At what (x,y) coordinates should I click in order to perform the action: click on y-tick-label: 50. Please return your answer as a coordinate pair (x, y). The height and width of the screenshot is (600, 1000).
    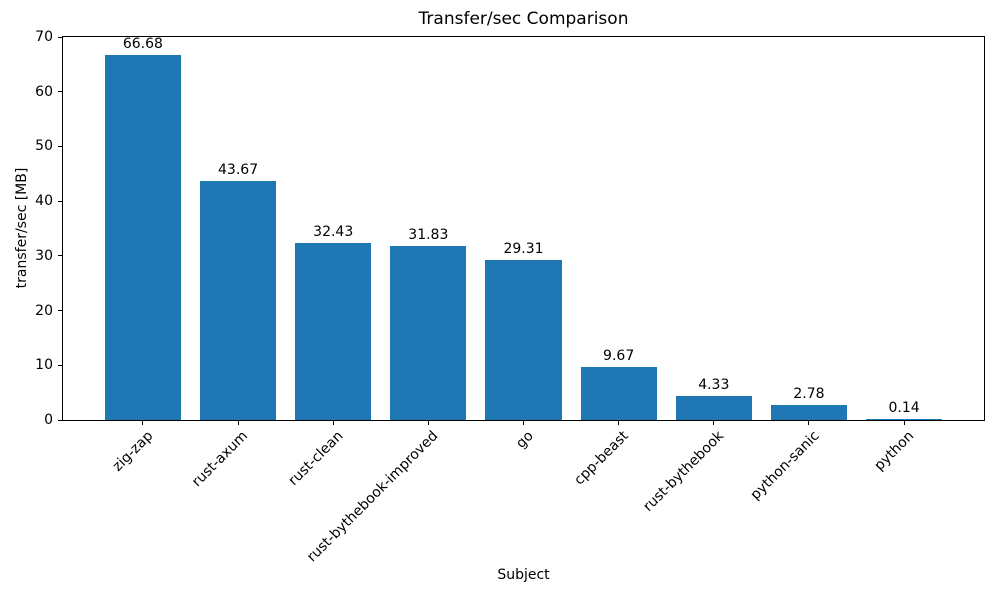
    Looking at the image, I should click on (44, 146).